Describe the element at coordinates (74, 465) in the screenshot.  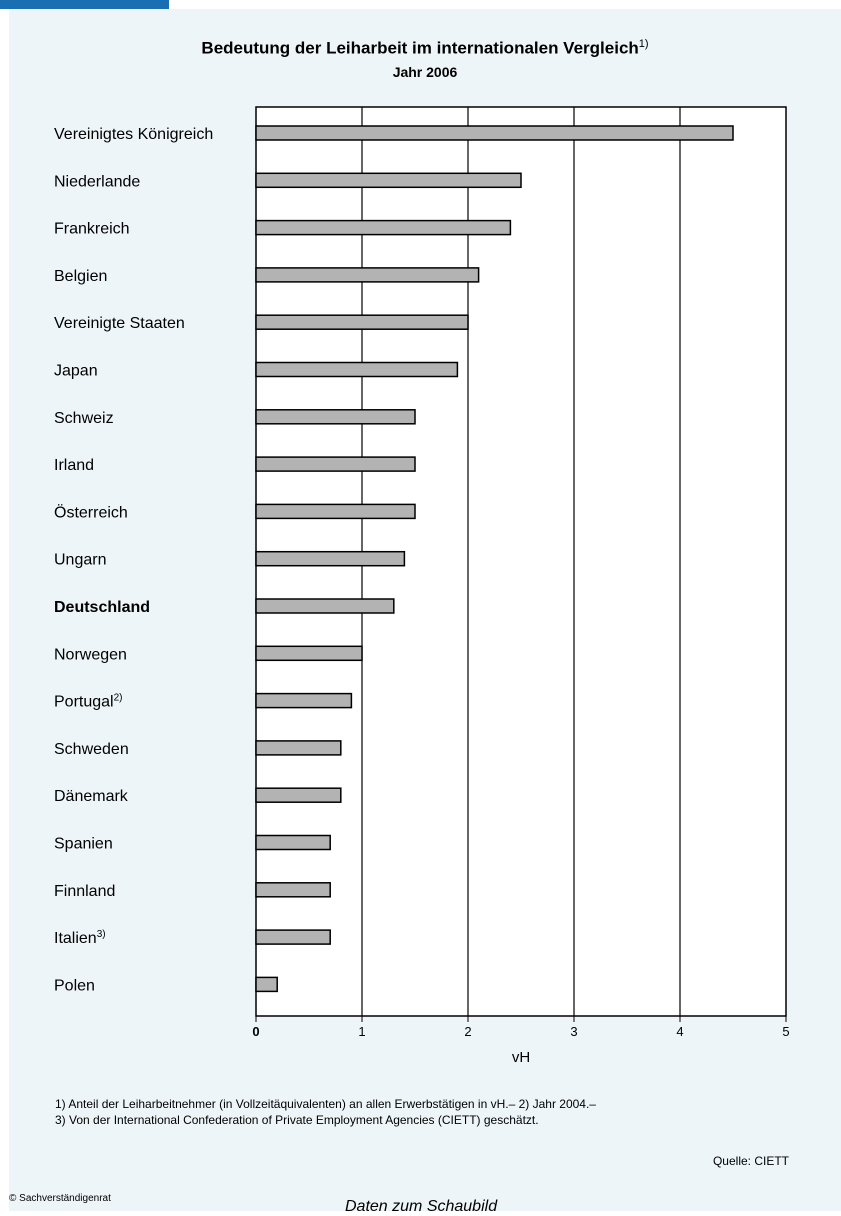
I see `category-label: Irland` at that location.